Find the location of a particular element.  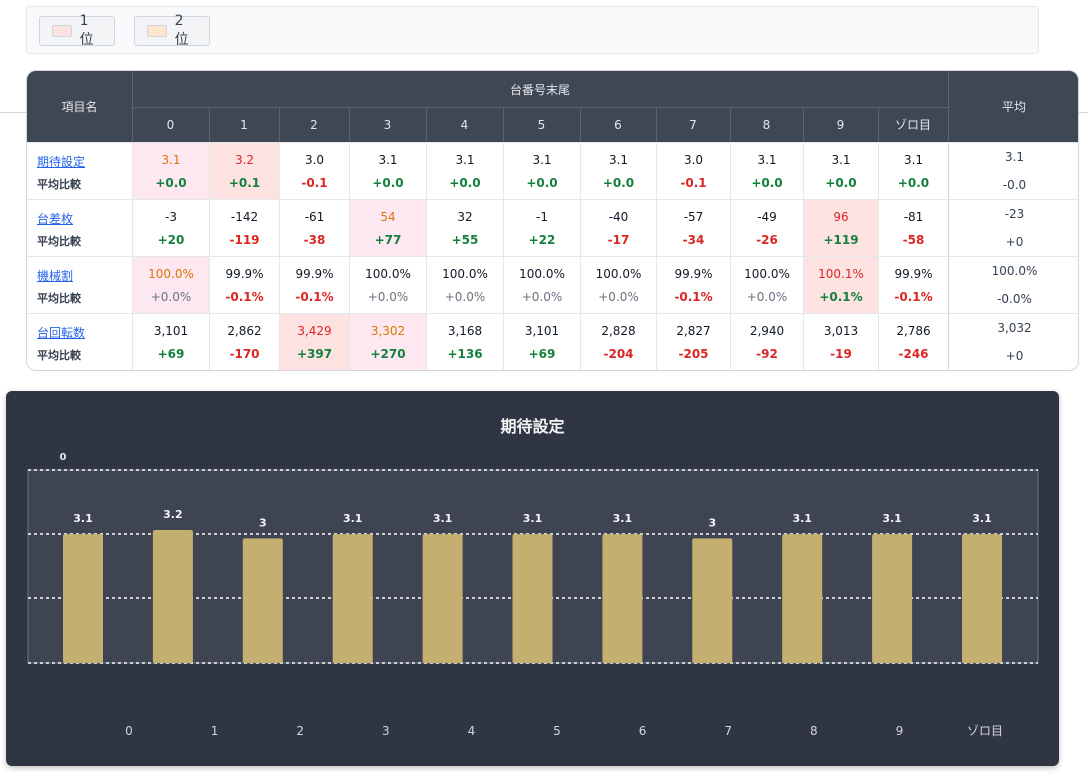

x-tick-label: 8 is located at coordinates (814, 731).